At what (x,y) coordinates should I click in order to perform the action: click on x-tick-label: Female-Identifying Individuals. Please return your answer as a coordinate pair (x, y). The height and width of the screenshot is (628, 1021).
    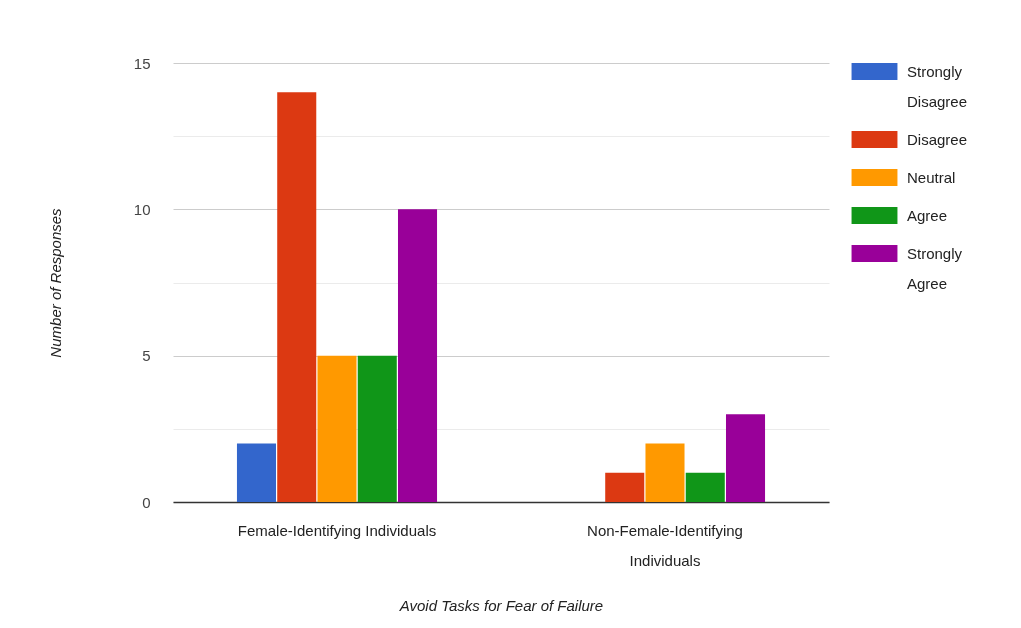
    Looking at the image, I should click on (337, 530).